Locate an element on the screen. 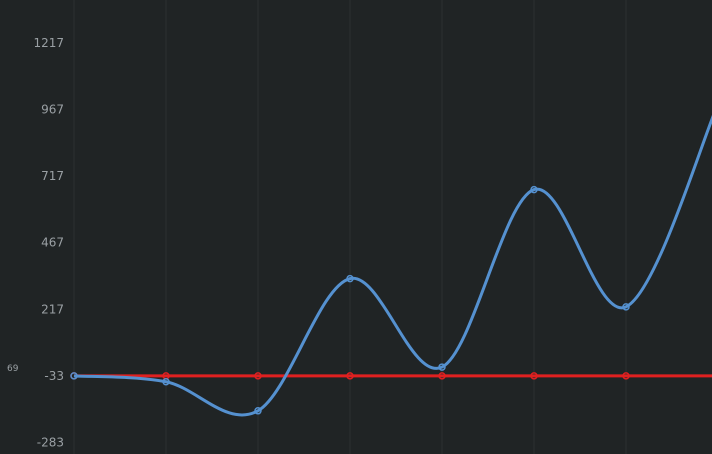 This screenshot has width=712, height=454. y-tick-label: 467 is located at coordinates (52, 243).